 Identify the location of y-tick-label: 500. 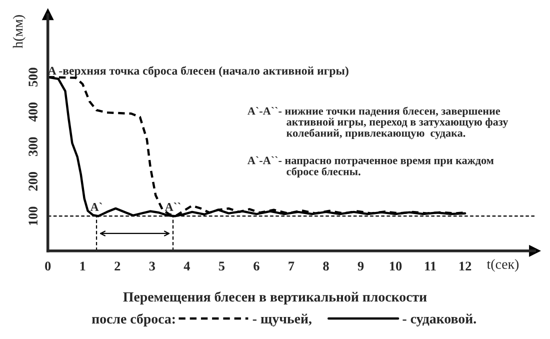
(33, 77).